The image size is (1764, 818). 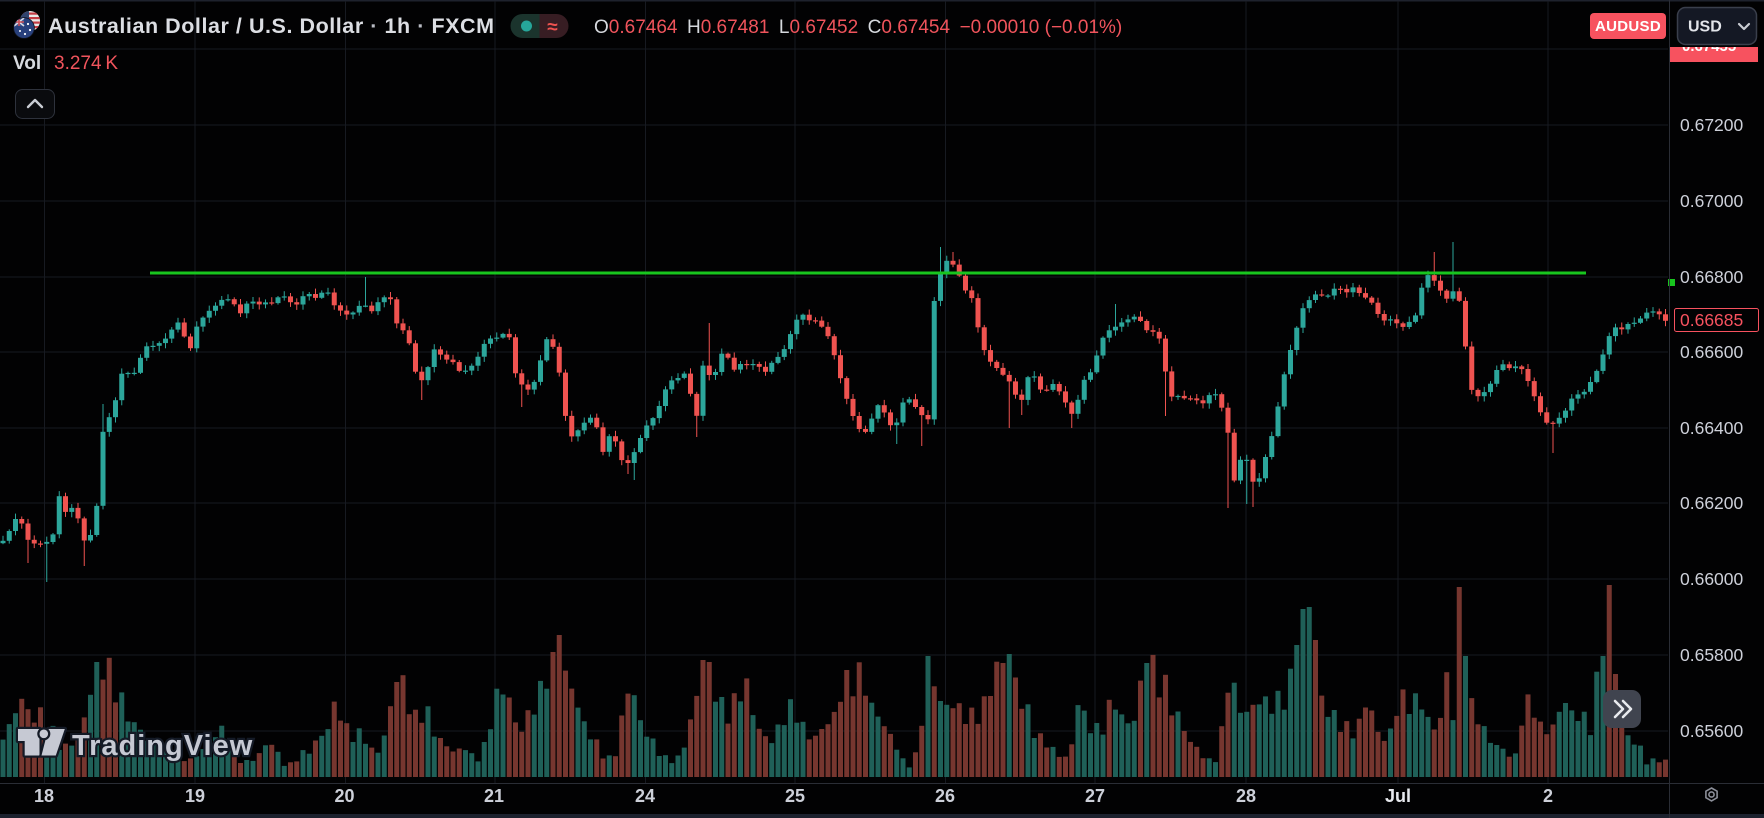 I want to click on svg-text: 26, so click(x=945, y=796).